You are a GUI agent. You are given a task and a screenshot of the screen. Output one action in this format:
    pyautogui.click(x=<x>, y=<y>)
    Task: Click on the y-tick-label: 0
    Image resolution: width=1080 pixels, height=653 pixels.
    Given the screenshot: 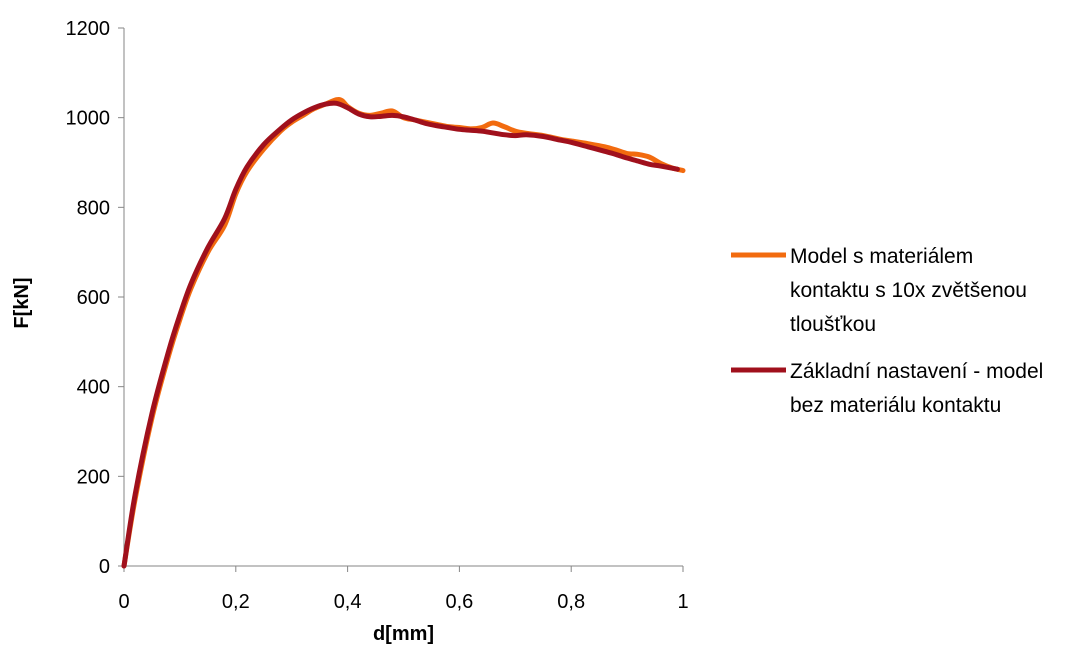 What is the action you would take?
    pyautogui.click(x=104, y=567)
    